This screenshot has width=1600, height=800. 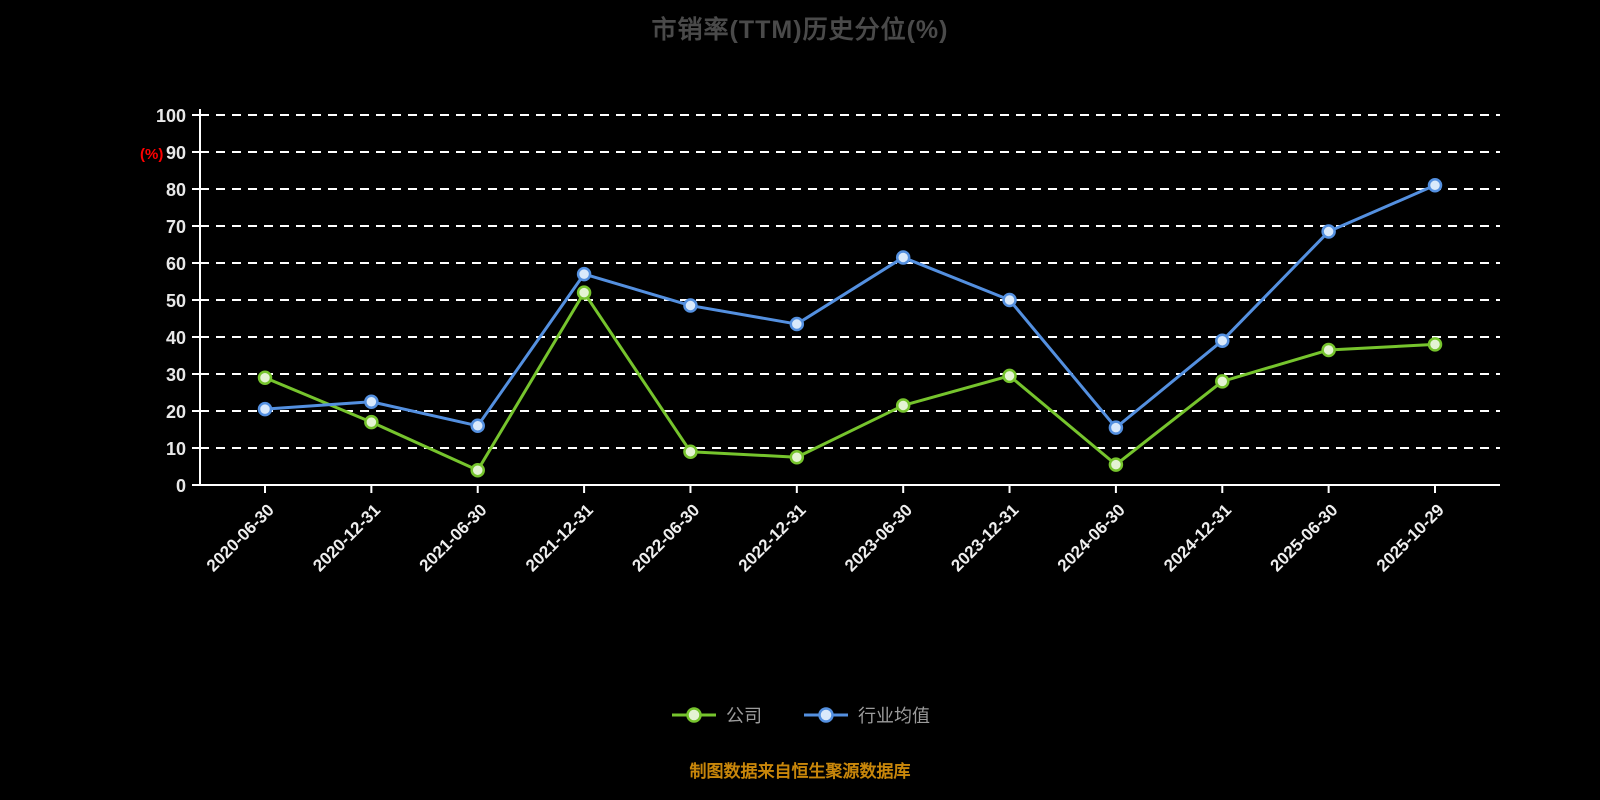 I want to click on x-axis-tick-label: 2023-06-30, so click(x=878, y=537).